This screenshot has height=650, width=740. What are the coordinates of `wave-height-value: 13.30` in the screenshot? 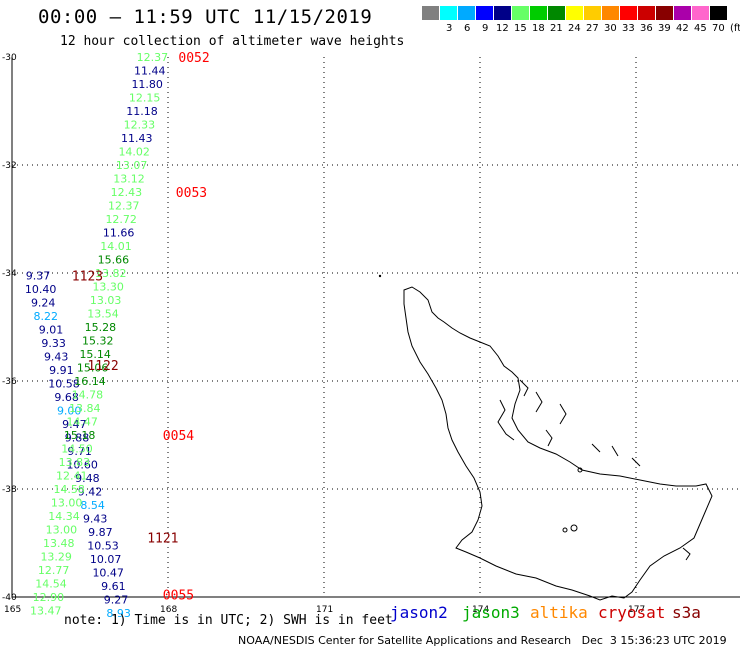 It's located at (108, 287).